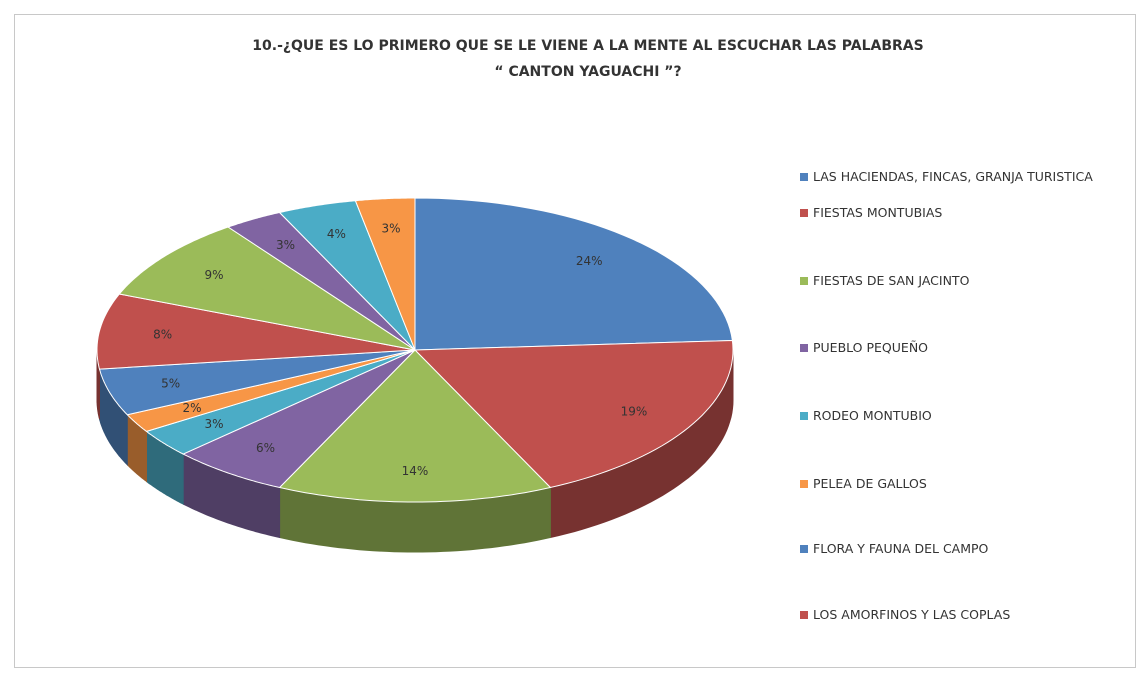 Image resolution: width=1147 pixels, height=687 pixels. I want to click on data-label: 5%, so click(170, 383).